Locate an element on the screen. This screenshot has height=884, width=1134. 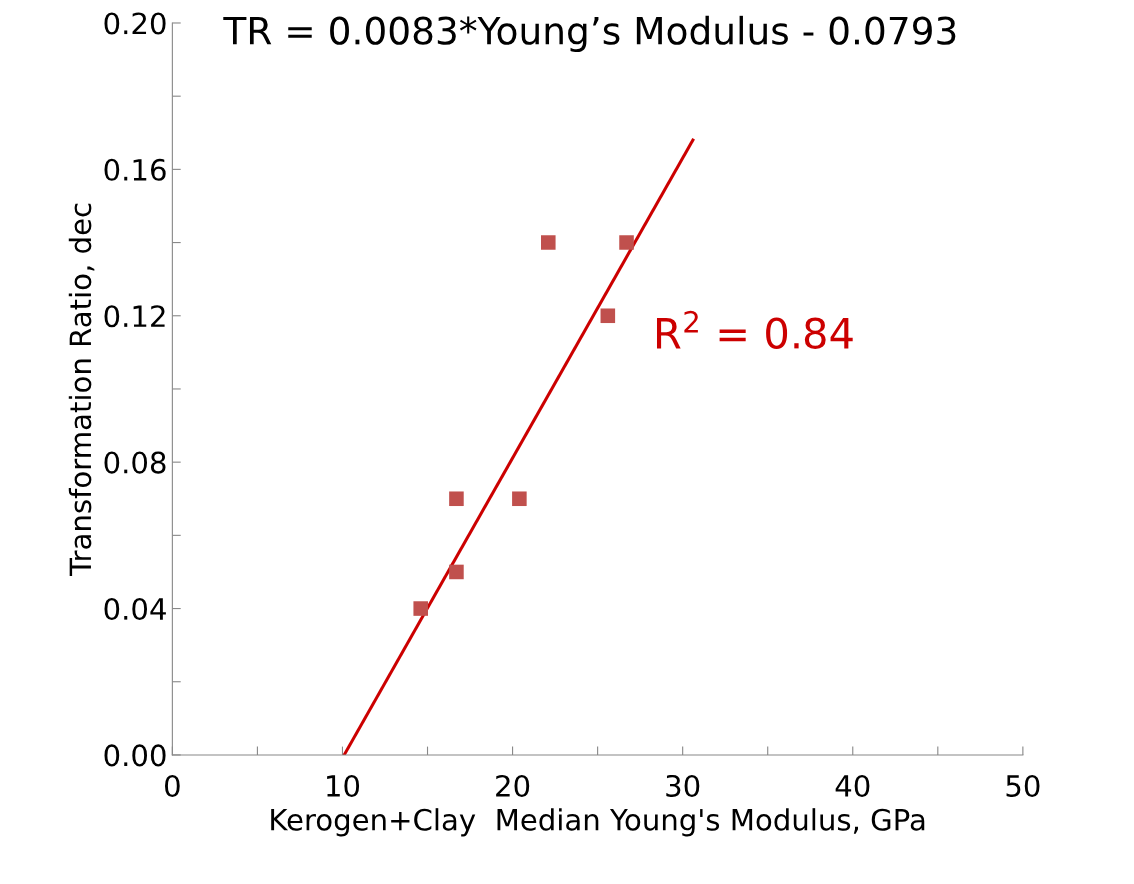
y-tick-label: 0.20 is located at coordinates (135, 23).